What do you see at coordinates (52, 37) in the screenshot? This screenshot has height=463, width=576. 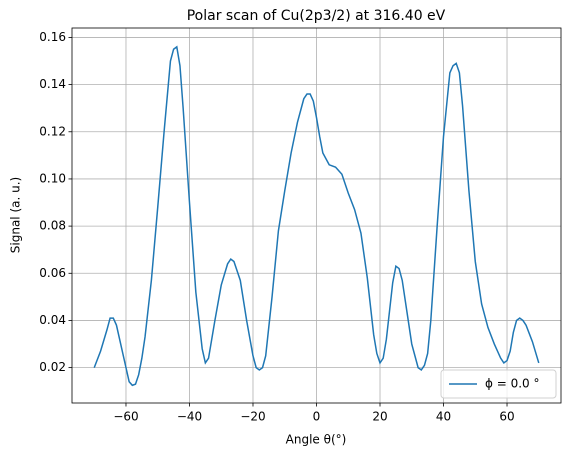 I see `y-tick-label: 0.16` at bounding box center [52, 37].